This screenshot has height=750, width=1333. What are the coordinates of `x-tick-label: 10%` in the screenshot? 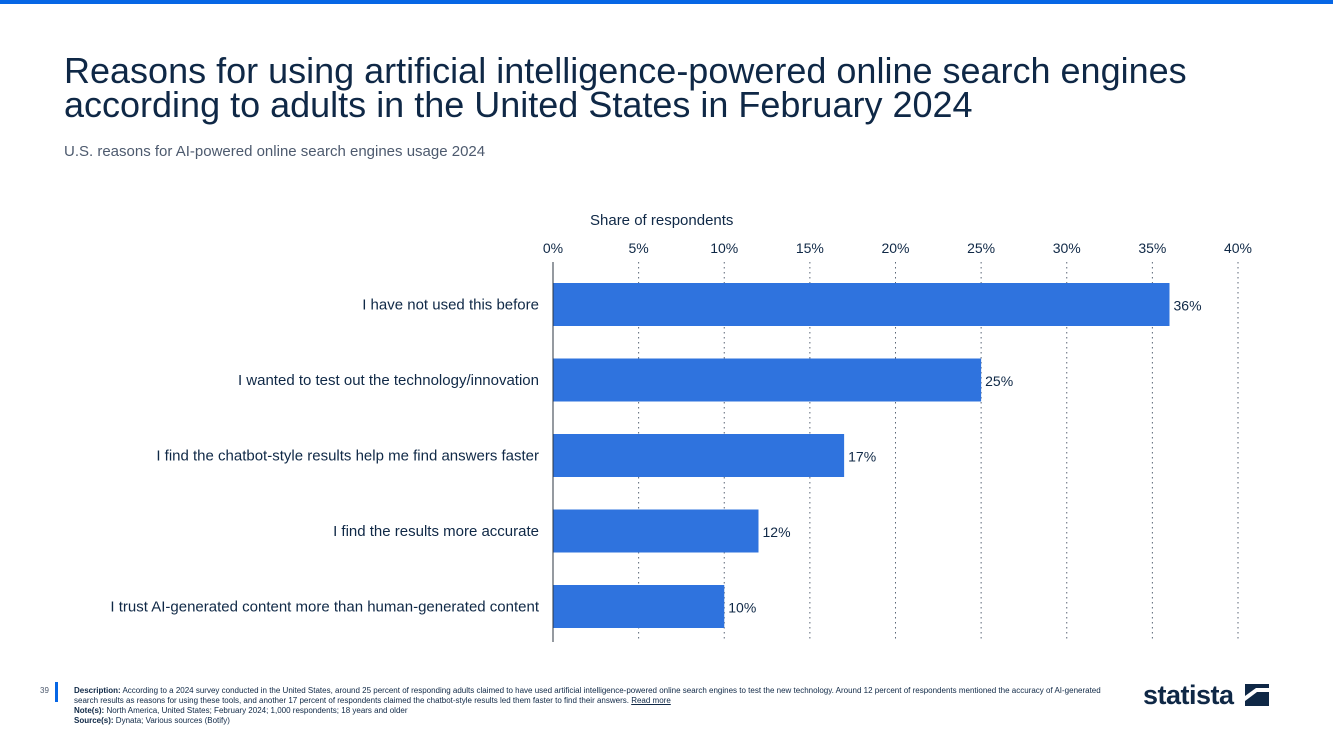 It's located at (724, 248).